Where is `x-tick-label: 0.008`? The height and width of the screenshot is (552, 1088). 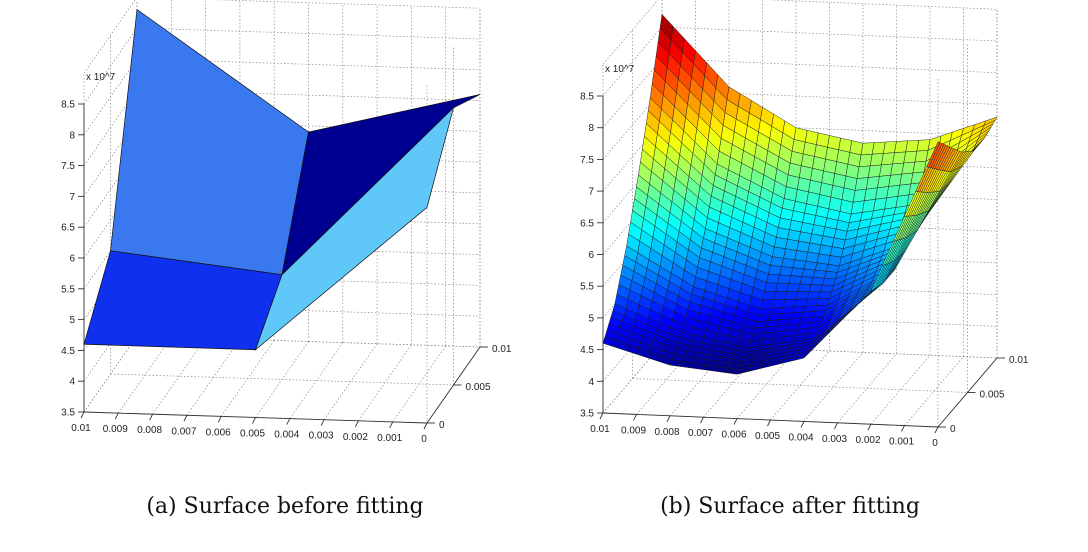
x-tick-label: 0.008 is located at coordinates (666, 432).